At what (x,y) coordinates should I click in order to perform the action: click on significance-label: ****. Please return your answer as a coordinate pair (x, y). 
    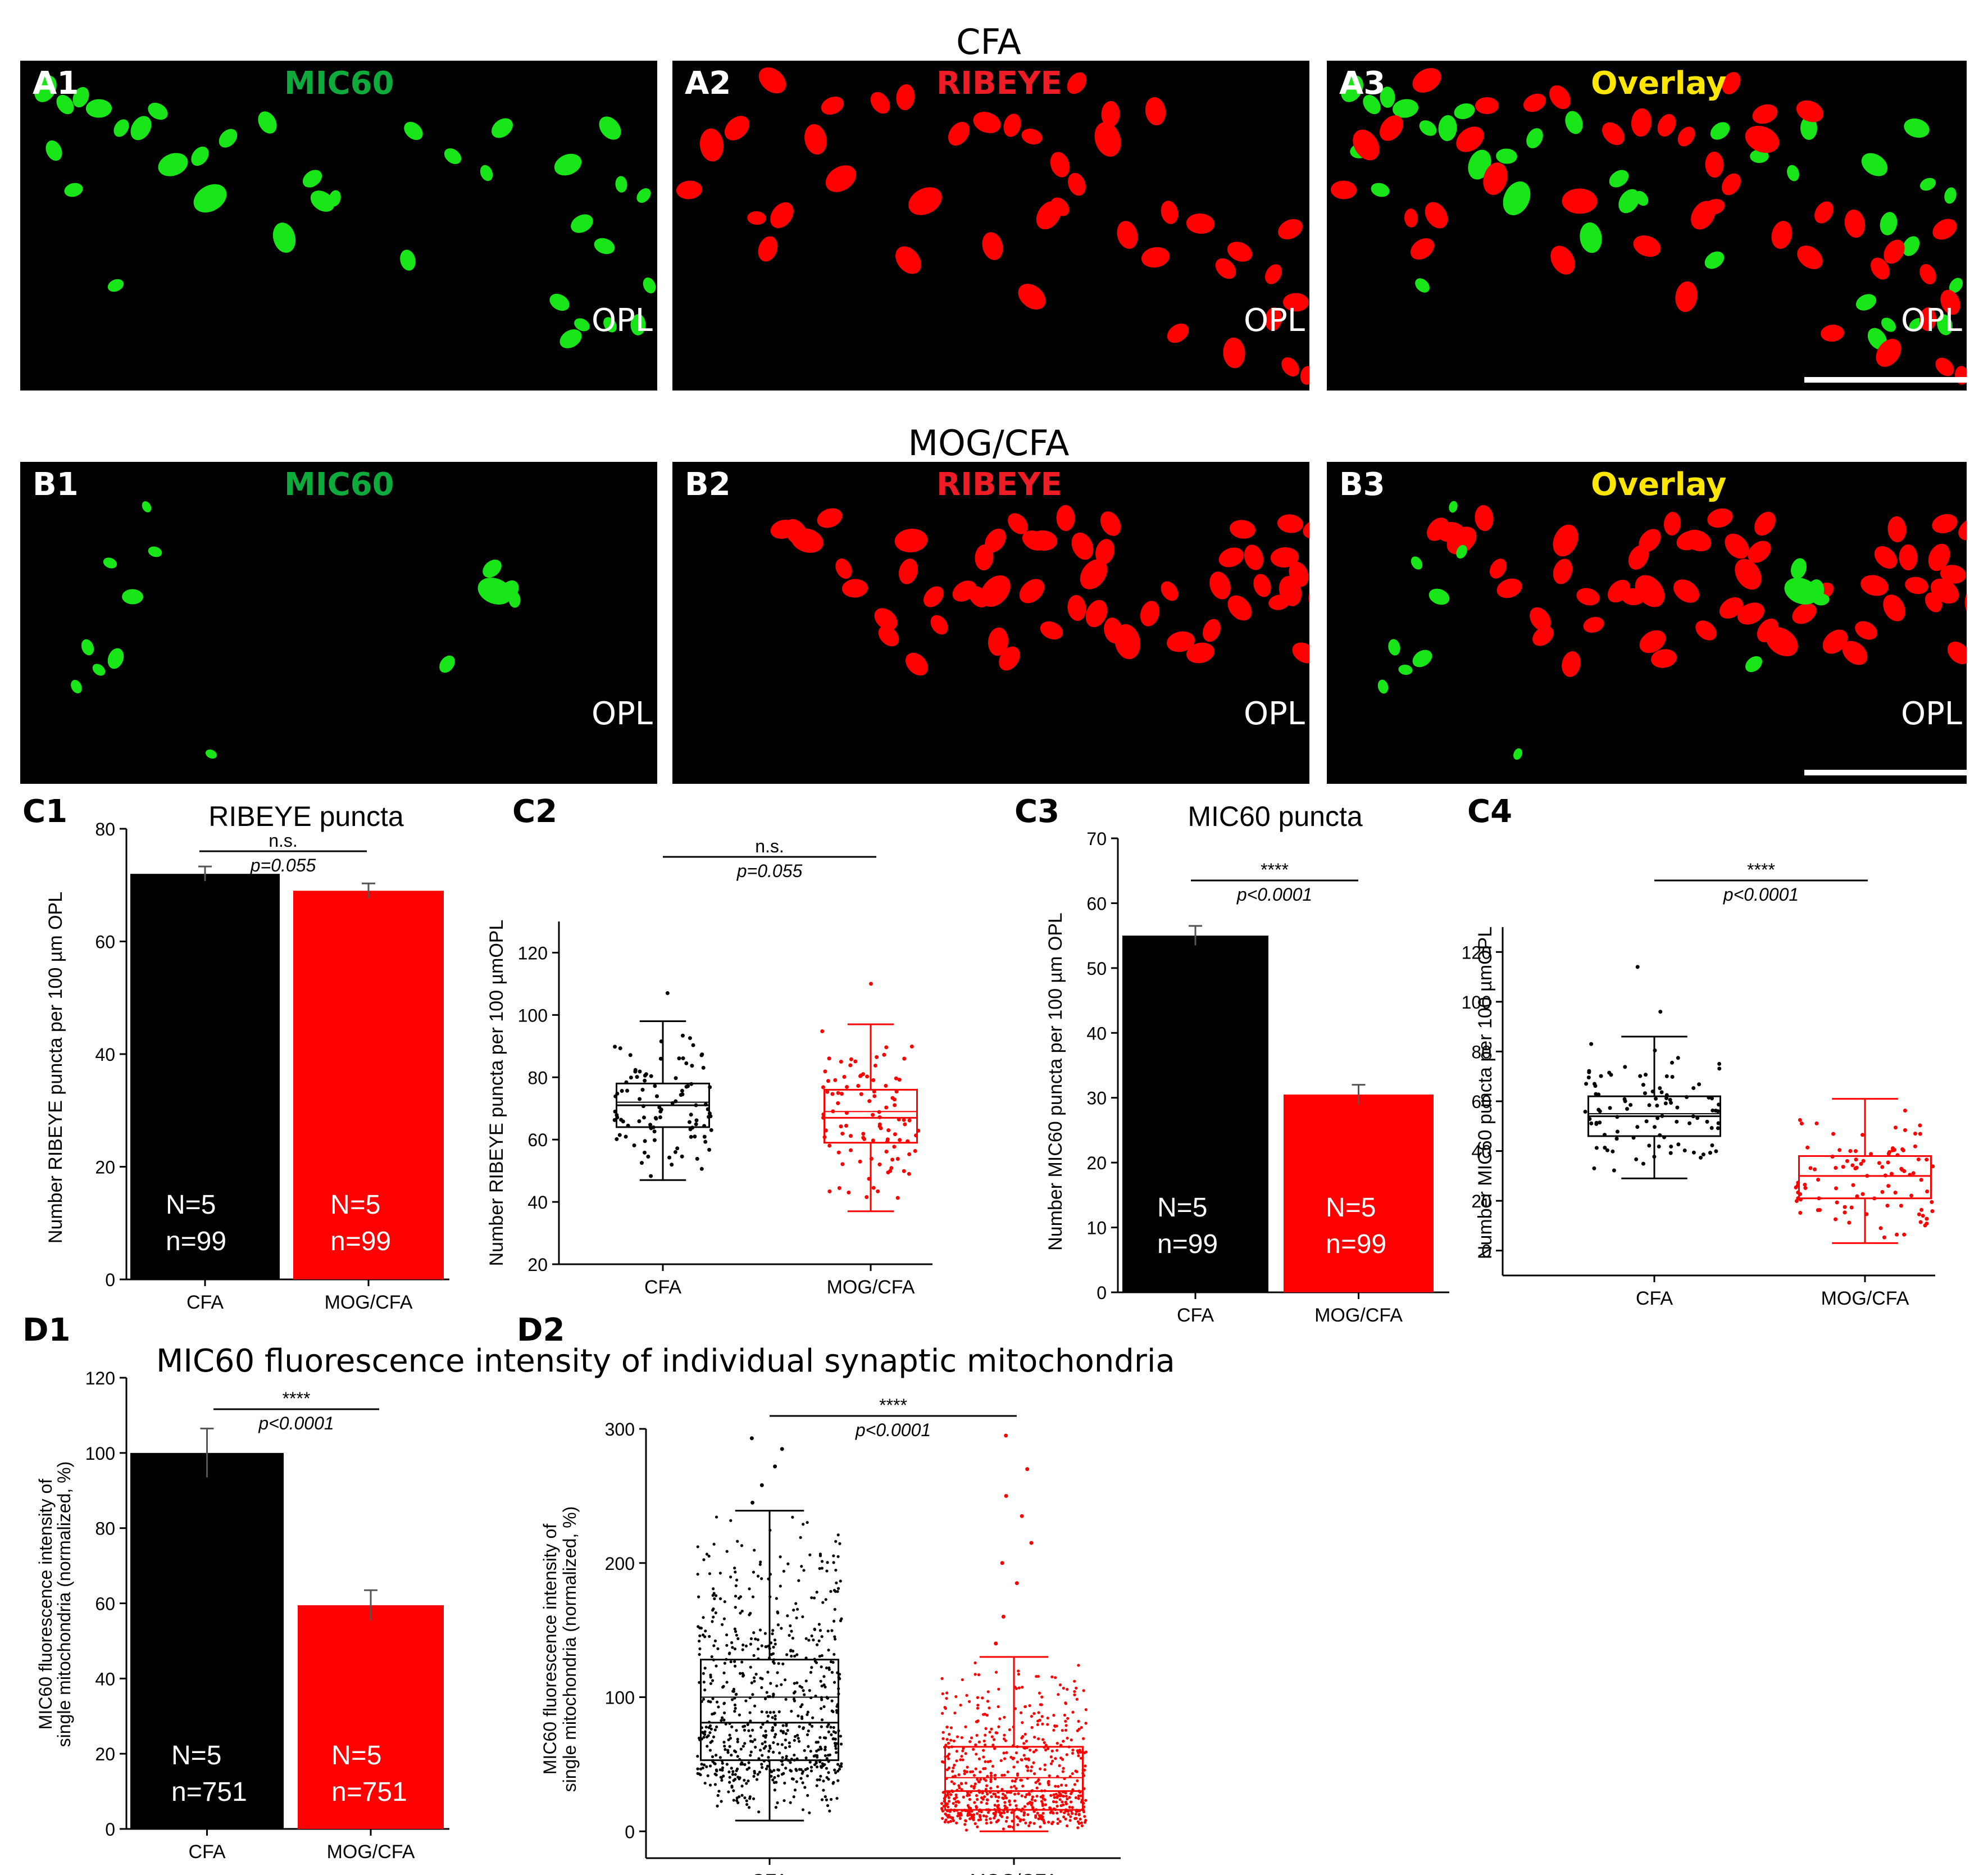
    Looking at the image, I should click on (297, 1398).